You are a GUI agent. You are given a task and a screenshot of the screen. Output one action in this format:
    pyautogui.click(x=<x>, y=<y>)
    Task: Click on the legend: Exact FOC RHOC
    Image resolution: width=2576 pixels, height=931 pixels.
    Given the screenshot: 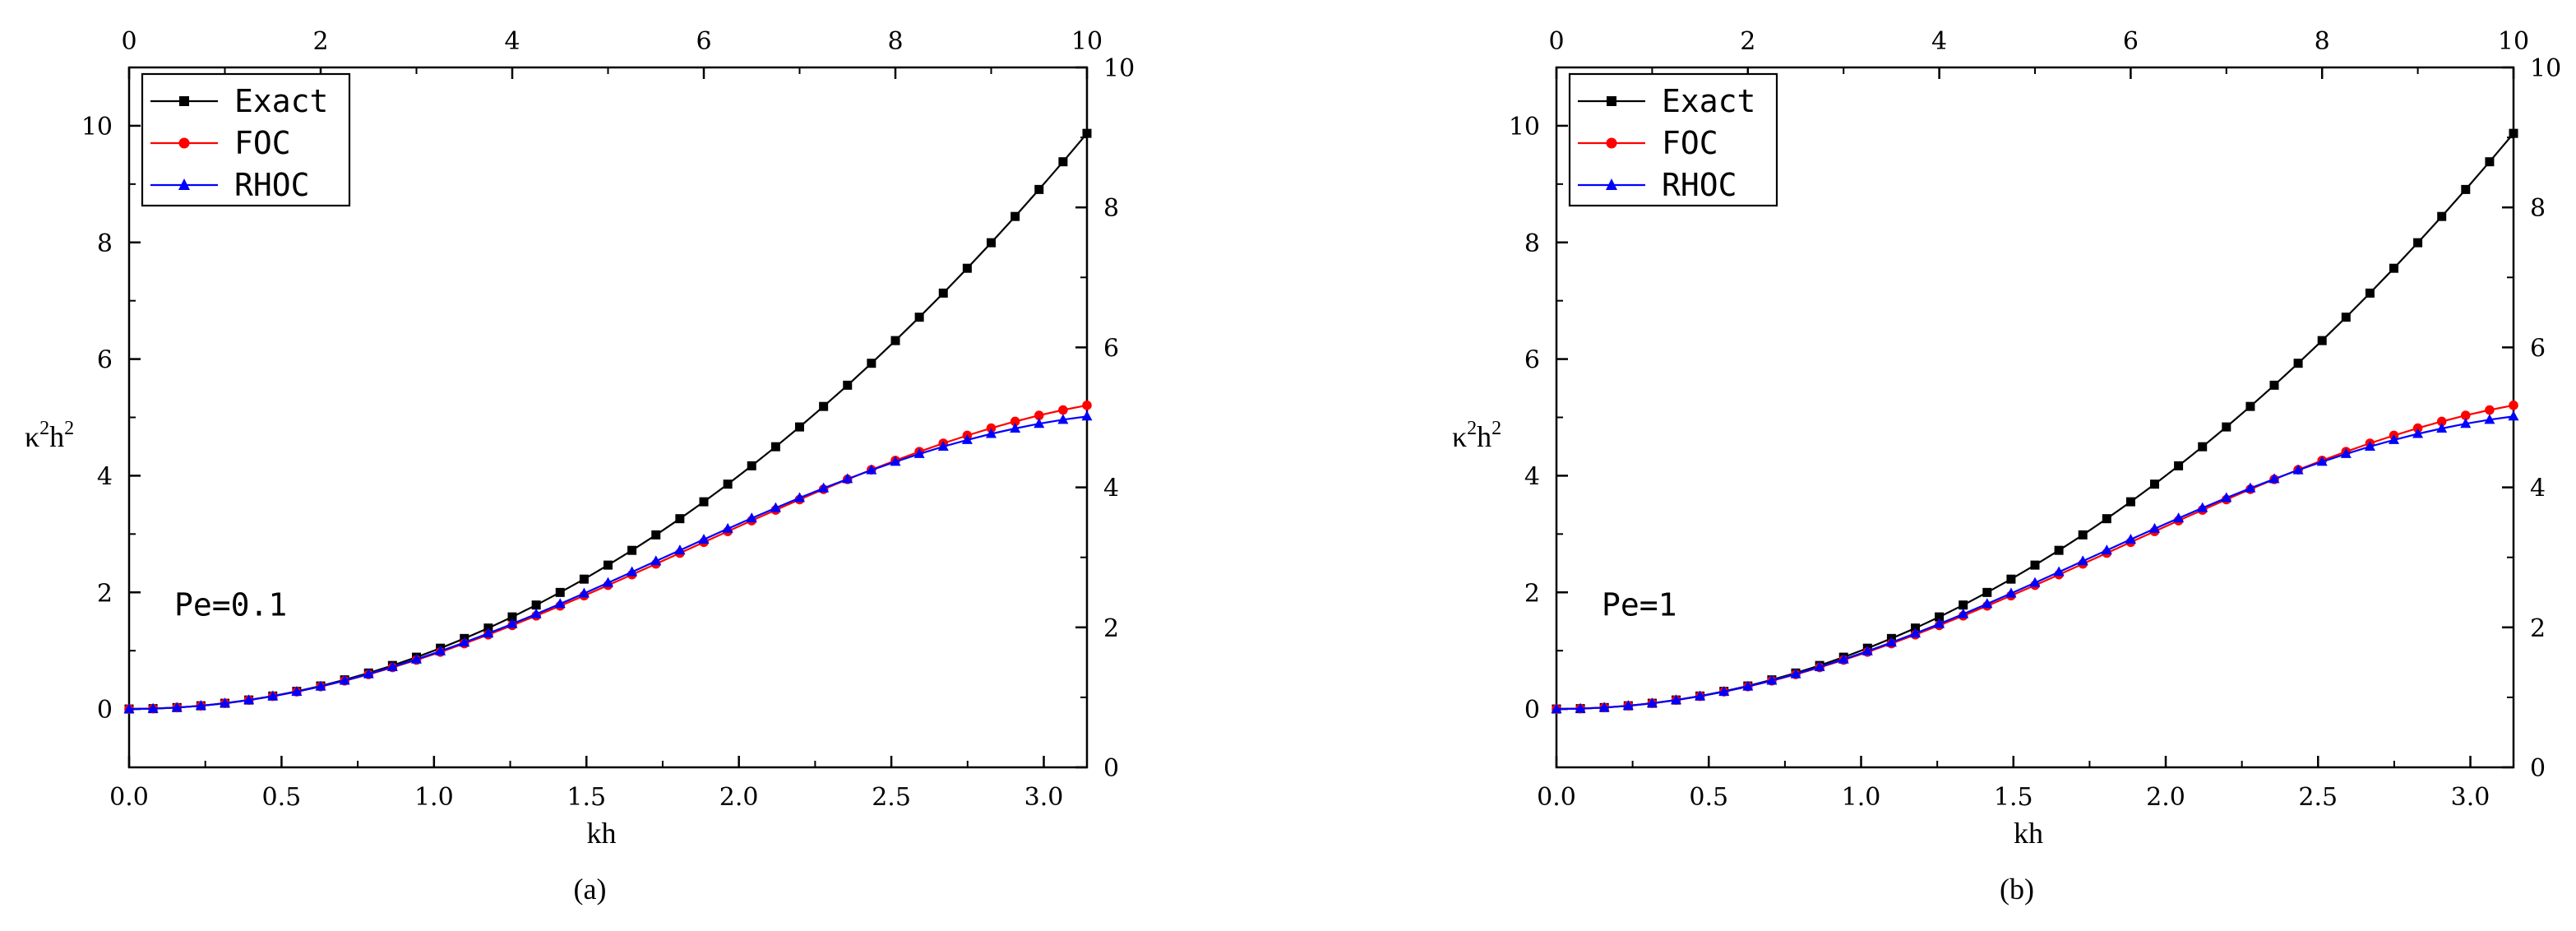 What is the action you would take?
    pyautogui.click(x=246, y=139)
    